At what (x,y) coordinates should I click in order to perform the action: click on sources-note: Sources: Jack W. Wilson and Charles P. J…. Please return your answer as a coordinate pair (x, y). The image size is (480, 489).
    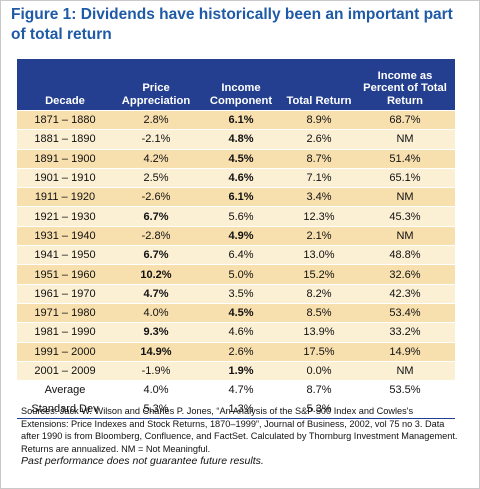
    Looking at the image, I should click on (239, 430).